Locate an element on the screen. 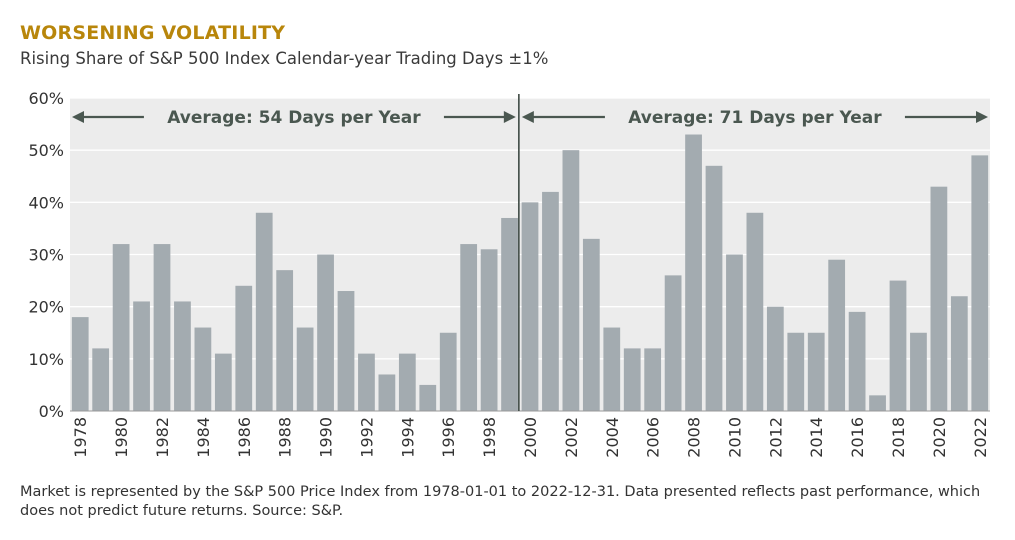  bar-2004 is located at coordinates (612, 369).